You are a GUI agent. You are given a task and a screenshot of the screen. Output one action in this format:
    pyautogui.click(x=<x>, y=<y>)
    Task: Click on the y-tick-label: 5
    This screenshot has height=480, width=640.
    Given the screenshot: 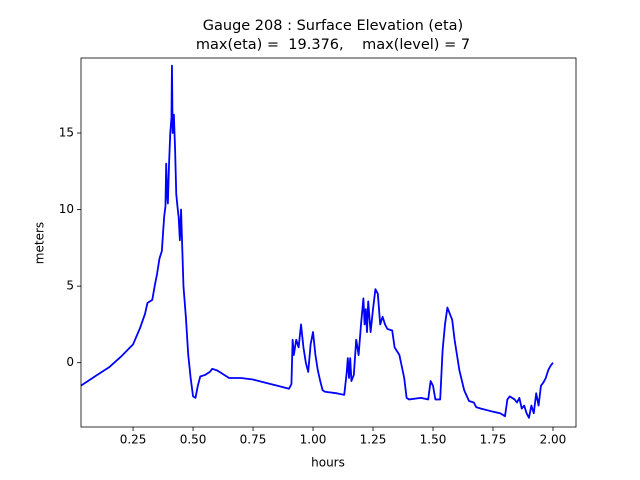 What is the action you would take?
    pyautogui.click(x=70, y=286)
    